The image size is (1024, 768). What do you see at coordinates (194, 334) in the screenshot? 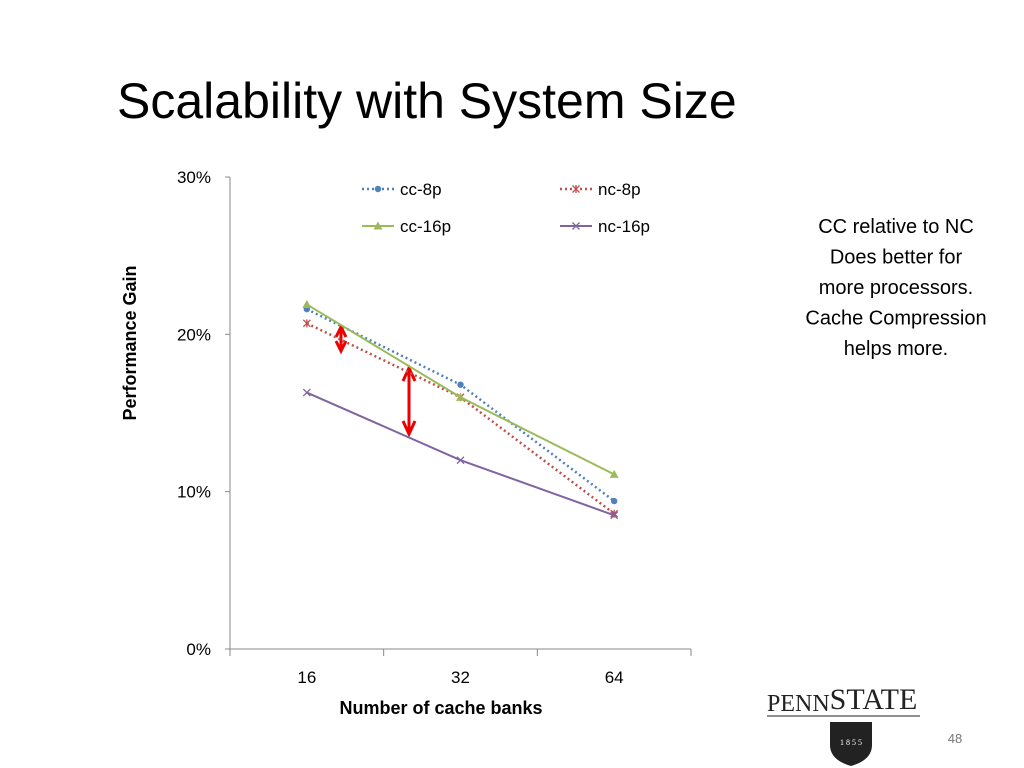
I see `y-tick-label: 20%` at bounding box center [194, 334].